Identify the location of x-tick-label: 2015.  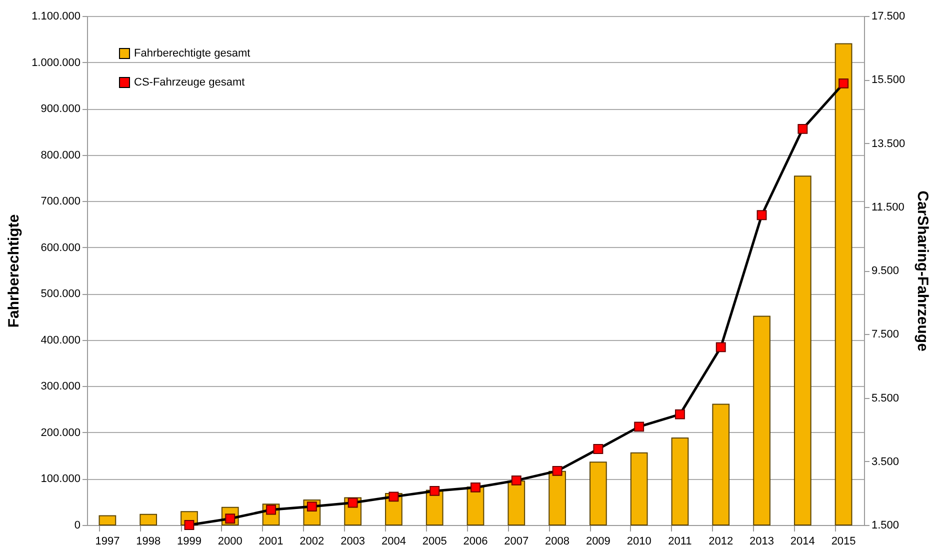
(843, 542).